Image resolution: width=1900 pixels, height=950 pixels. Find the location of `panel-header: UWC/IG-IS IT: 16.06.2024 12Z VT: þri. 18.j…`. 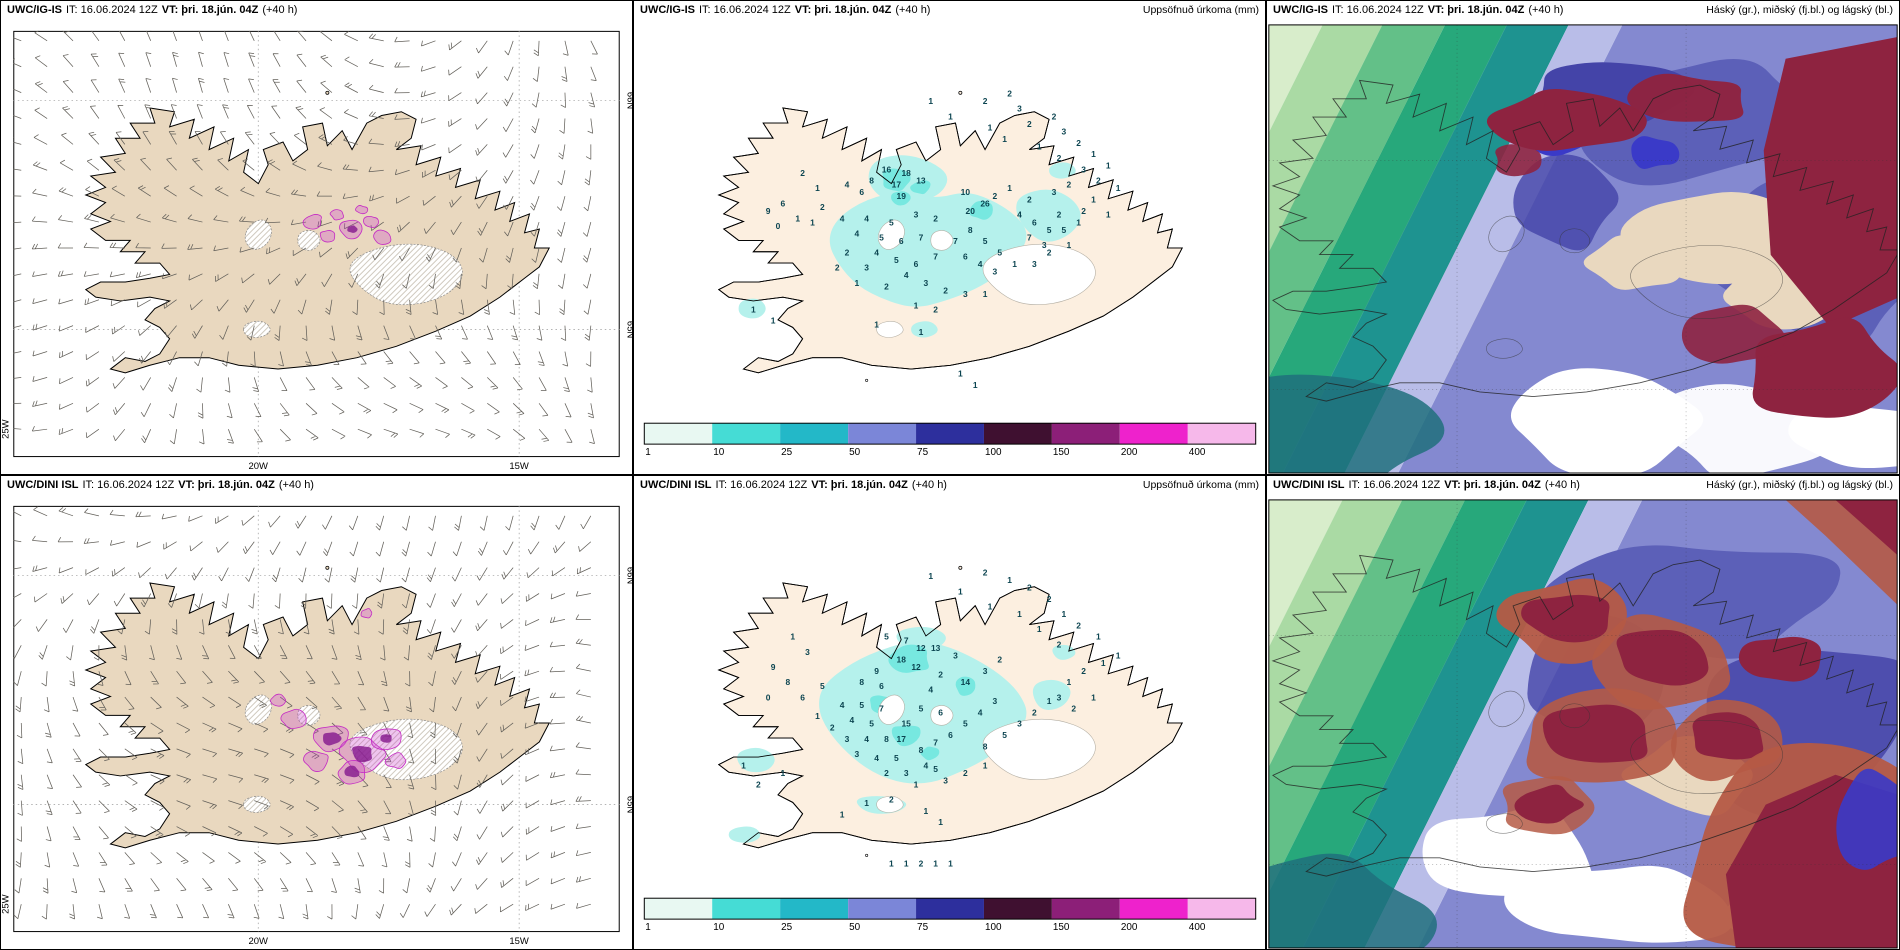

panel-header: UWC/IG-IS IT: 16.06.2024 12Z VT: þri. 18.j… is located at coordinates (949, 11).